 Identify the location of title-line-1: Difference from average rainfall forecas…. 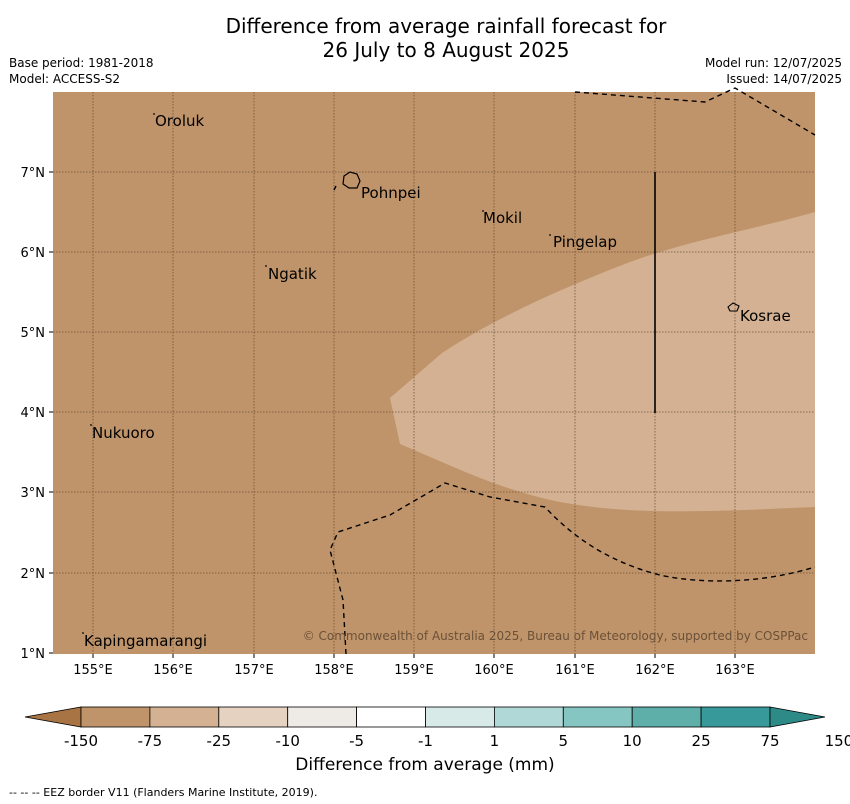
(446, 26).